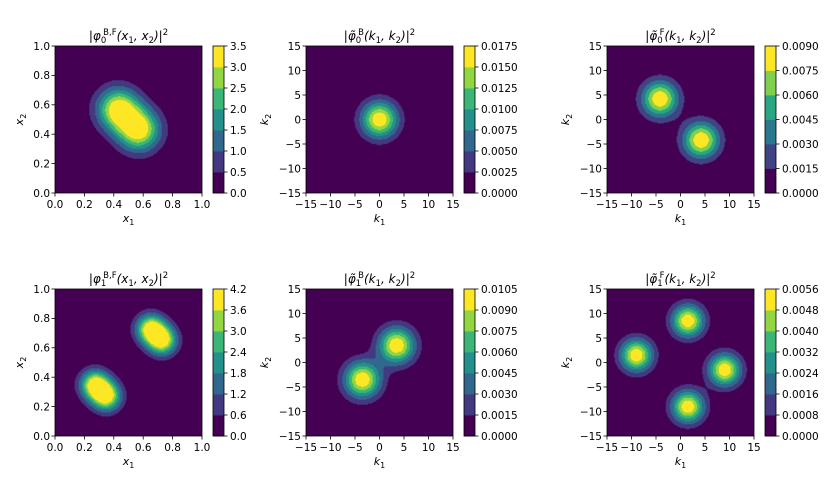  What do you see at coordinates (142, 36) in the screenshot?
I see `title-text: , x` at bounding box center [142, 36].